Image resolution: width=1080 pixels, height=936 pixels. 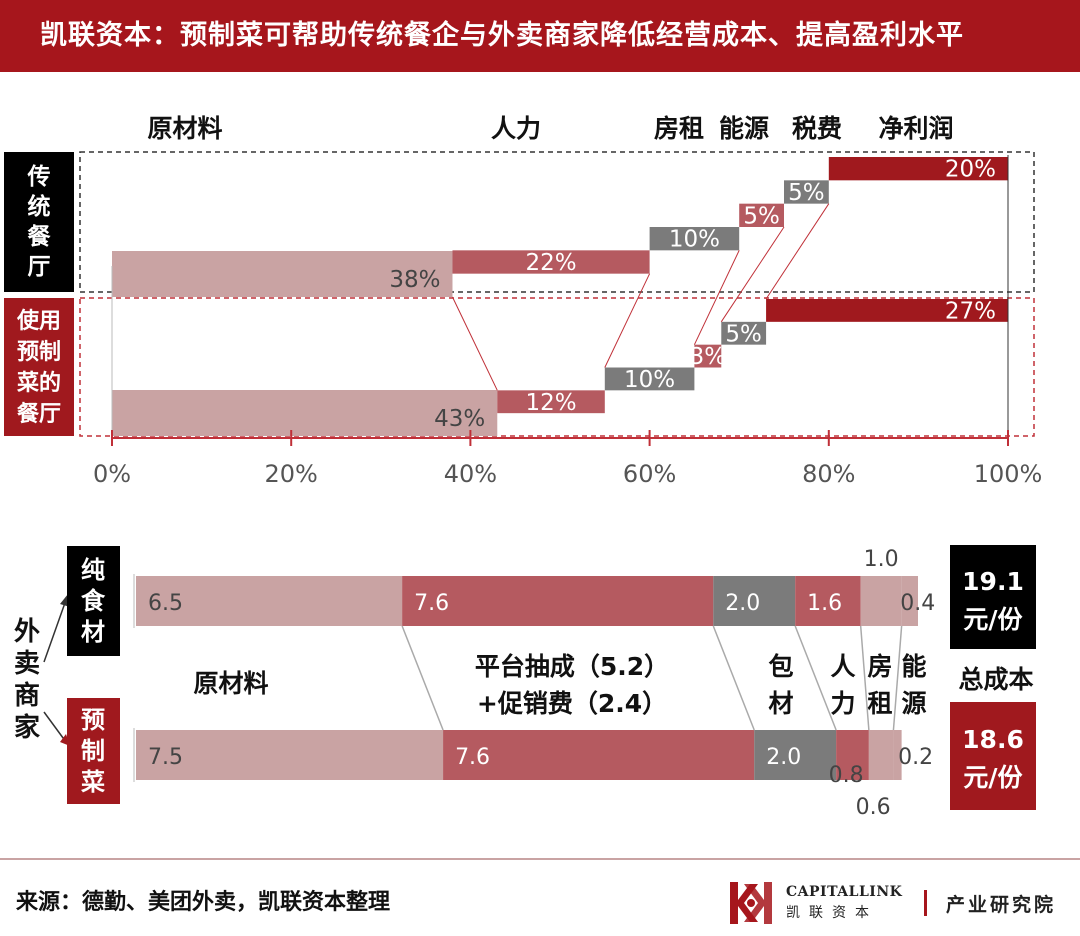 What do you see at coordinates (993, 597) in the screenshot?
I see `total-box-ingredients` at bounding box center [993, 597].